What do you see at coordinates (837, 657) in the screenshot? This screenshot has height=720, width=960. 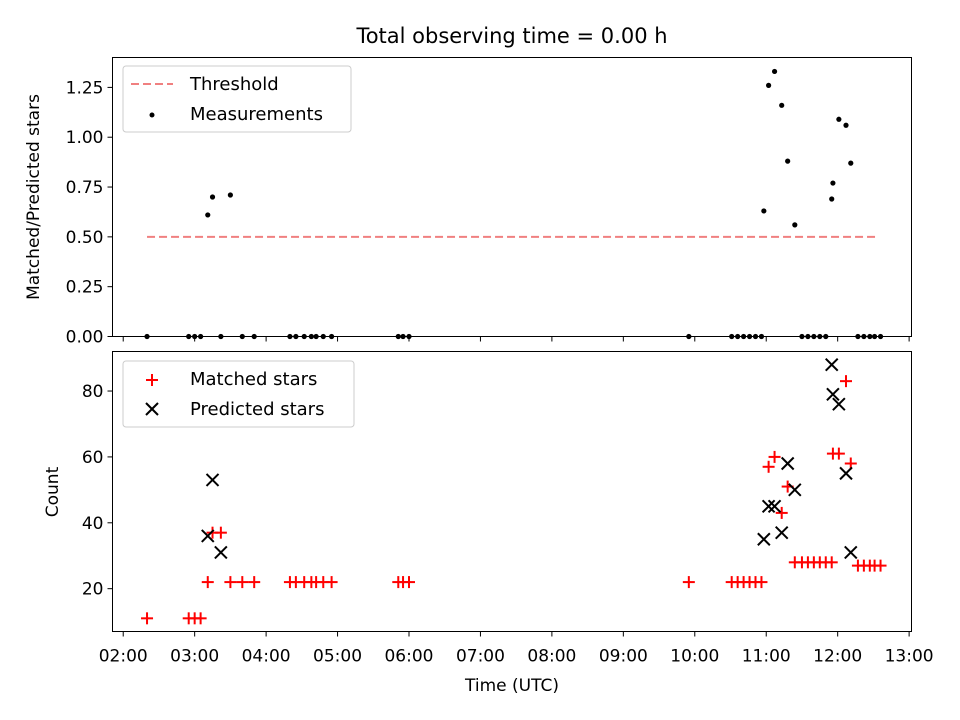 I see `x-tick-label: 12:00` at bounding box center [837, 657].